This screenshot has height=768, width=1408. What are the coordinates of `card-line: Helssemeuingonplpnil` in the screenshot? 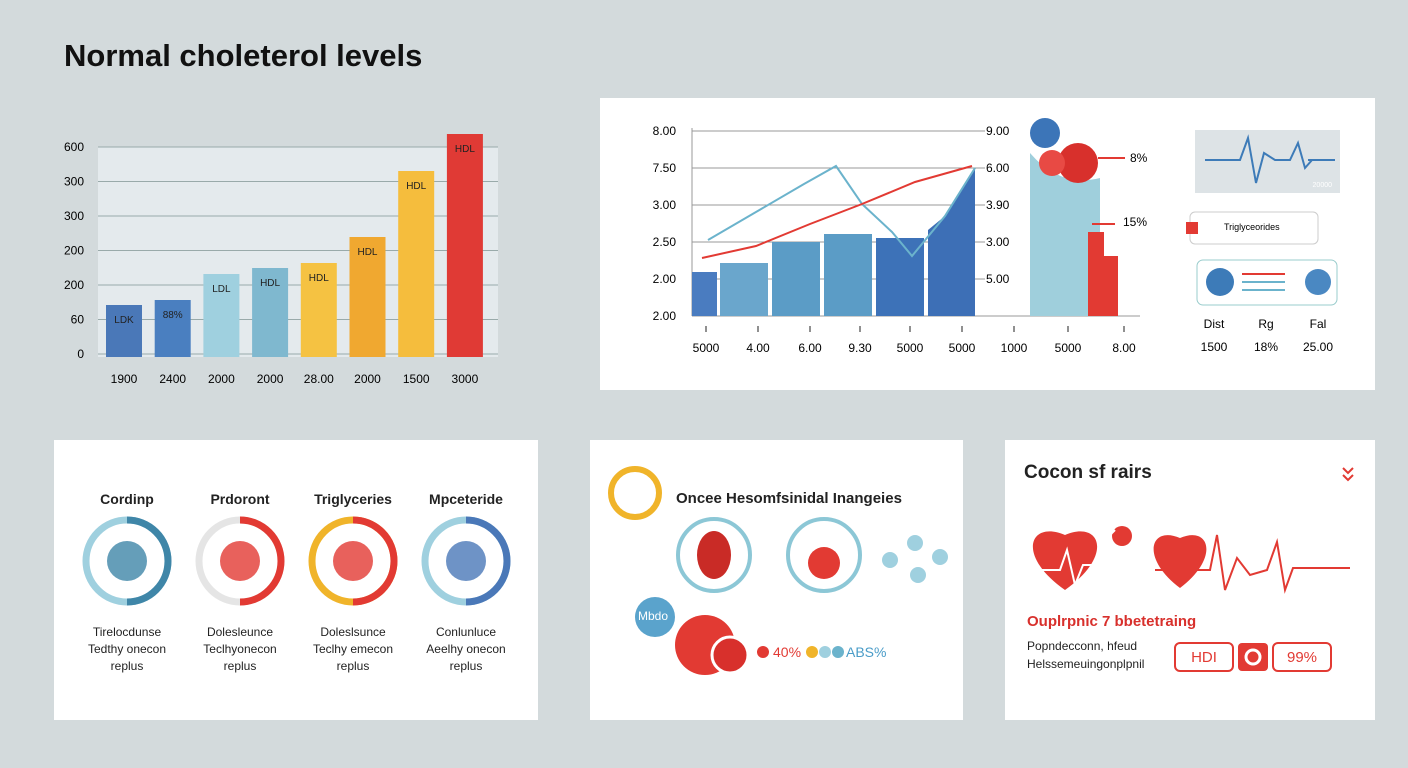 It's located at (1086, 664).